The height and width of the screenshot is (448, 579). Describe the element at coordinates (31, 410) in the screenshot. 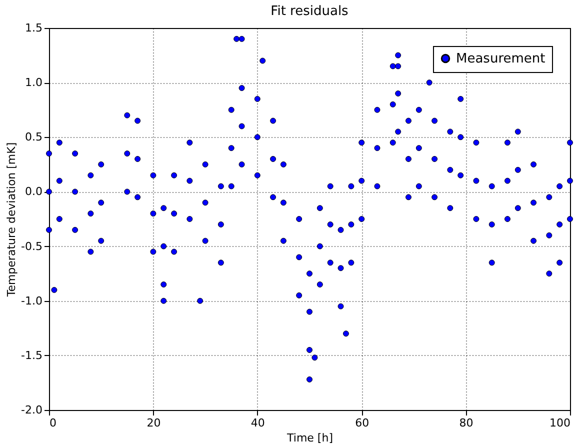

I see `y-tick-label: -2.0` at that location.